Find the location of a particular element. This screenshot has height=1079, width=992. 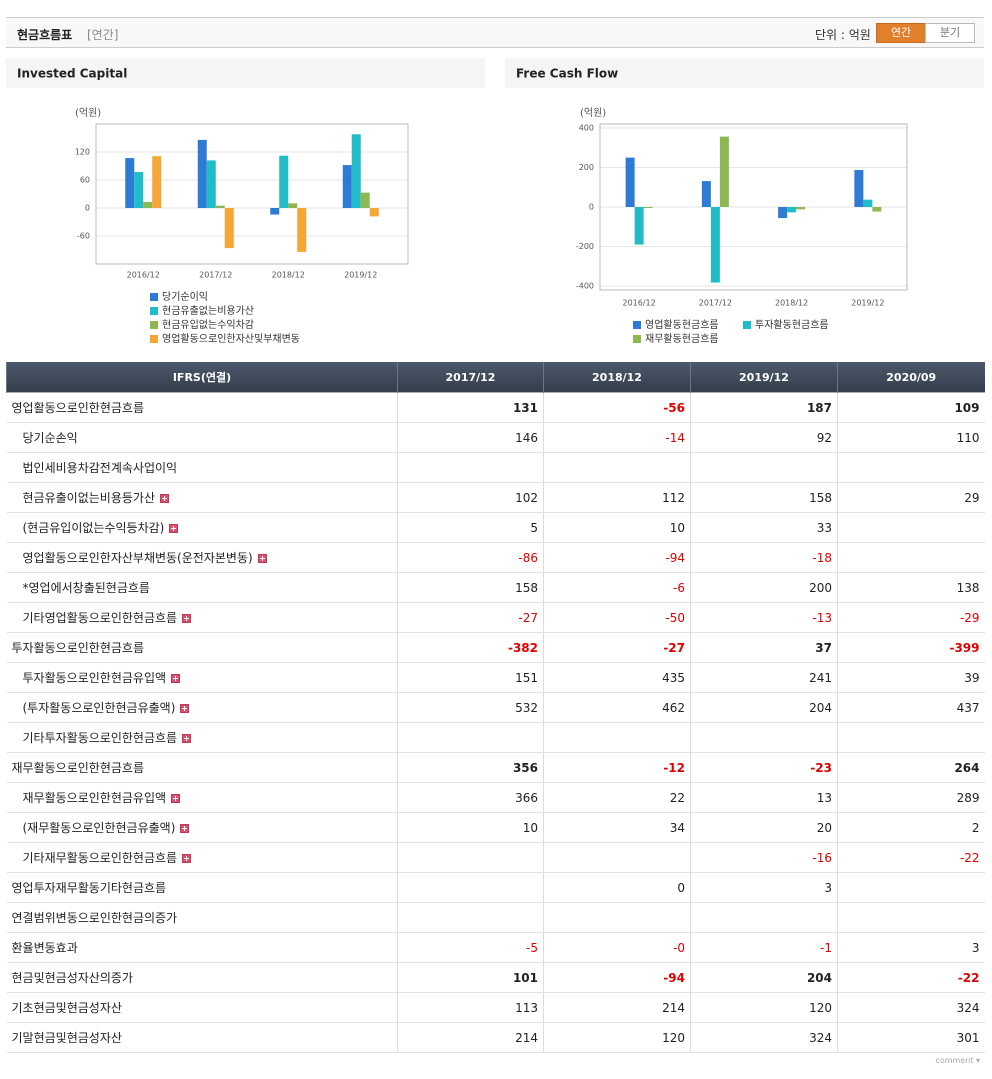

cell: 356 is located at coordinates (470, 767).